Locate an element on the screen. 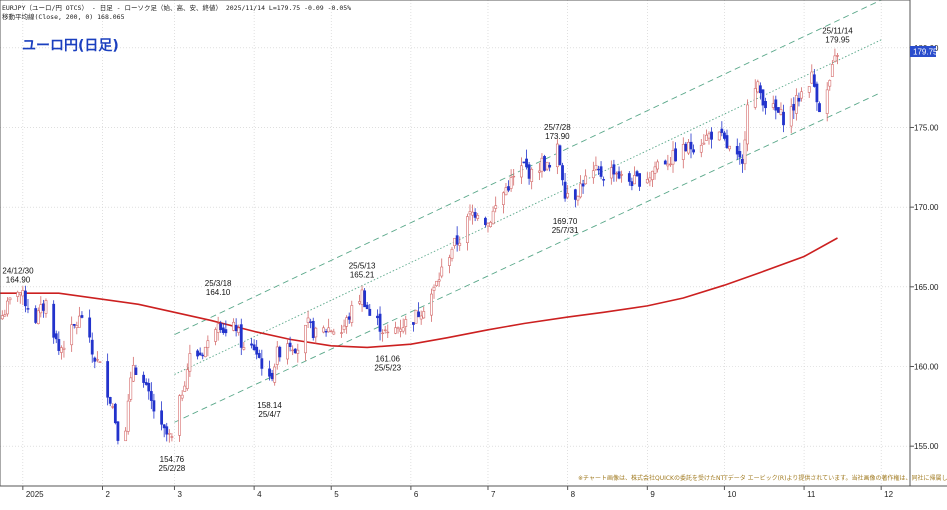  current-price-label: 179.75 is located at coordinates (925, 52).